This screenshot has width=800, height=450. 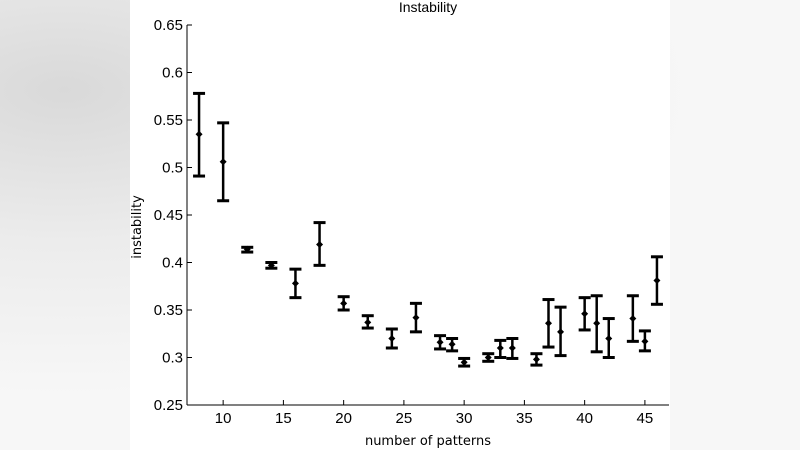 I want to click on y-tick-label: 0.3, so click(x=172, y=358).